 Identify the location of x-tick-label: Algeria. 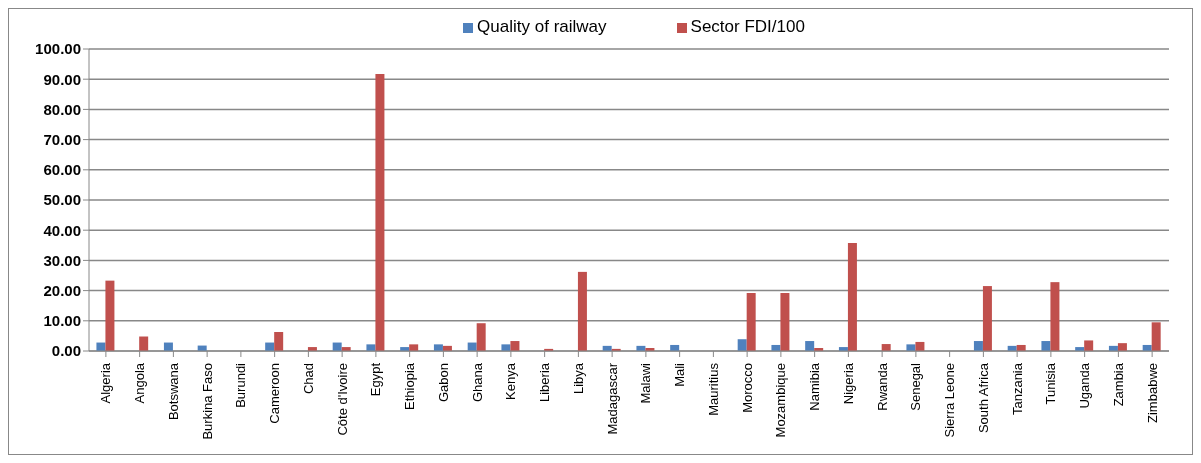
(106, 383).